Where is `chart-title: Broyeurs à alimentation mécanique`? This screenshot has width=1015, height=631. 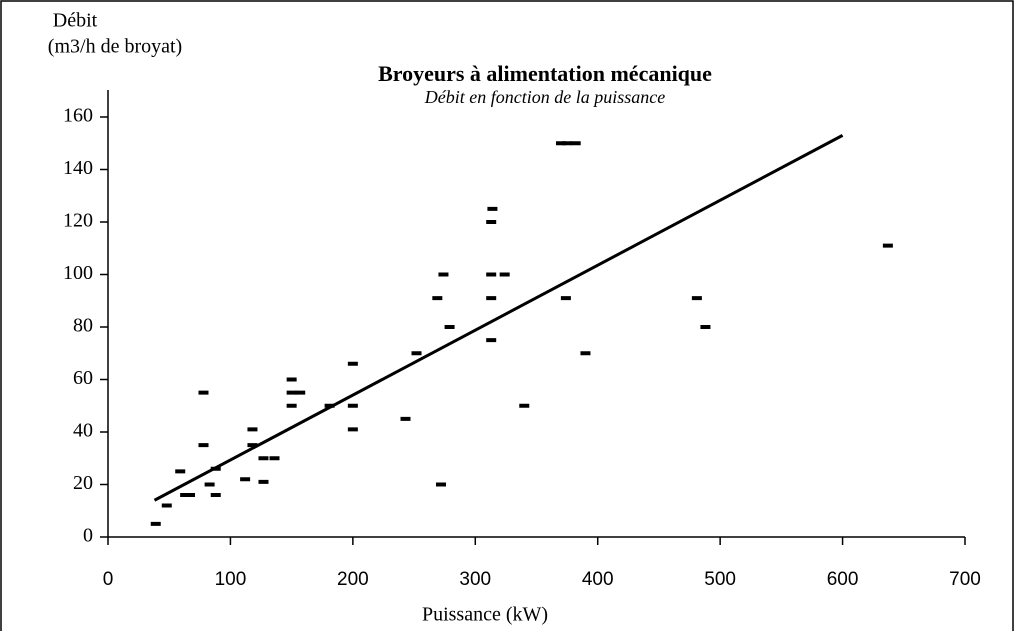
chart-title: Broyeurs à alimentation mécanique is located at coordinates (545, 73).